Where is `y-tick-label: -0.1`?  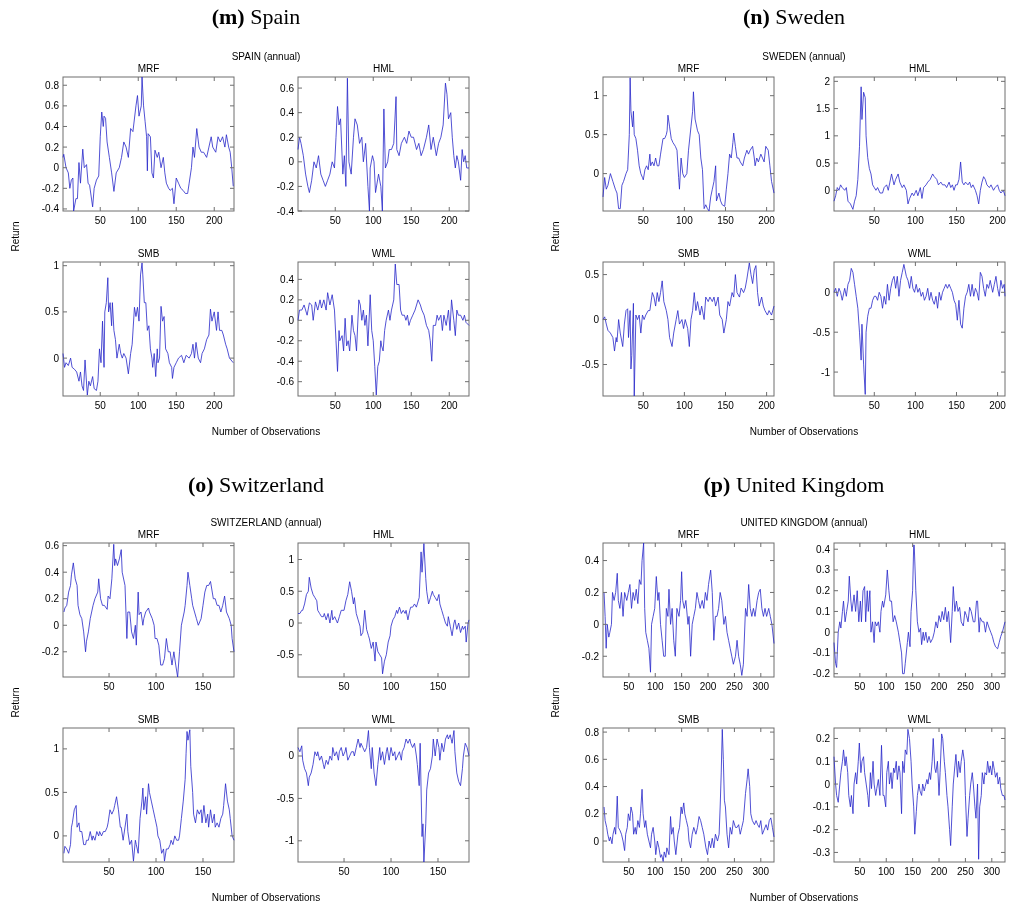 y-tick-label: -0.1 is located at coordinates (821, 653).